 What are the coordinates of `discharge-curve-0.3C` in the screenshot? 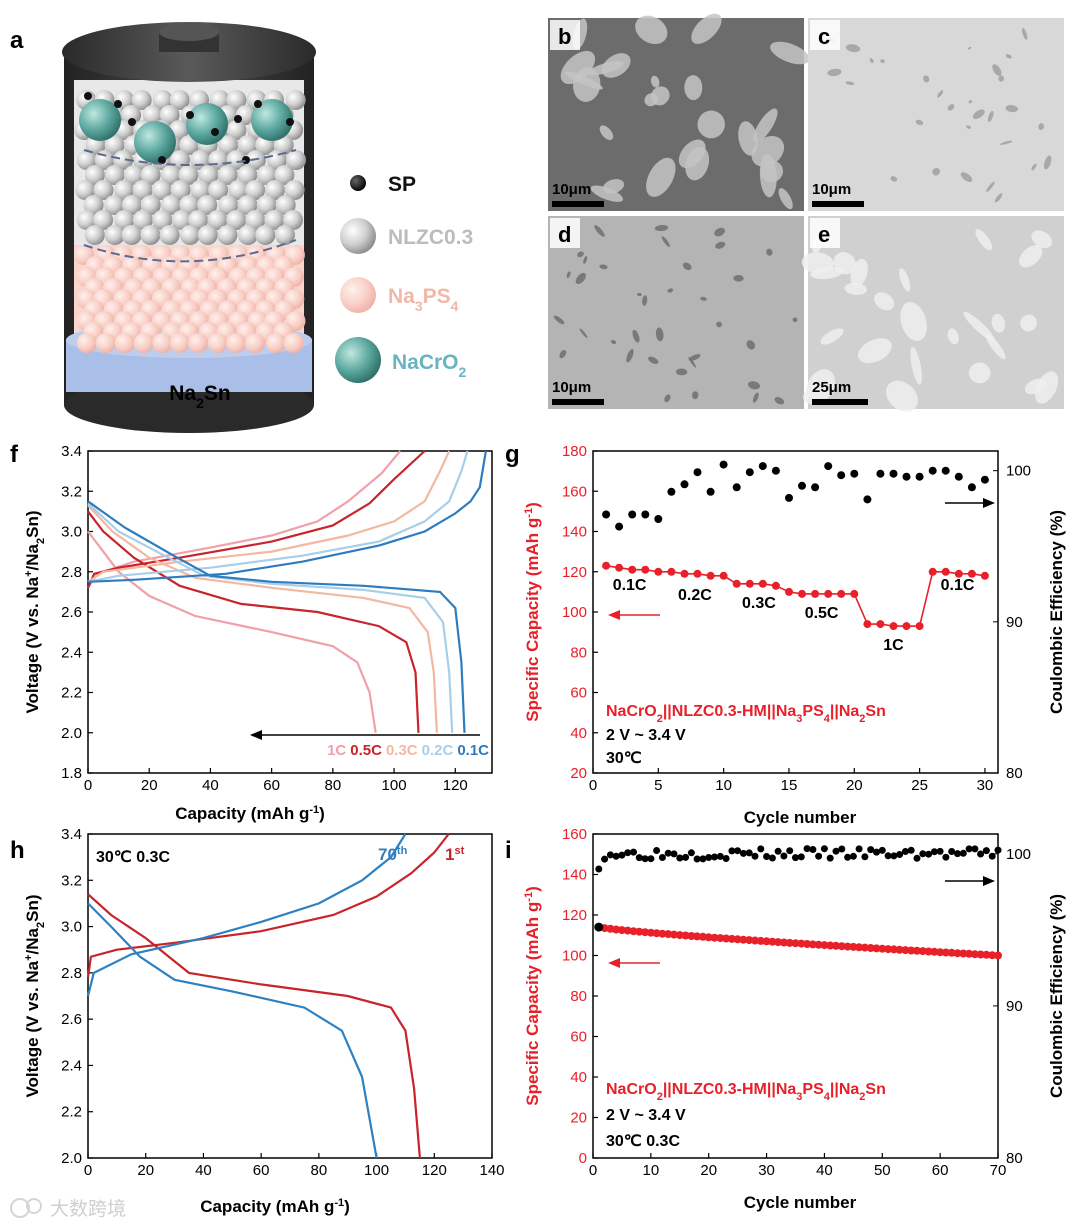 It's located at (262, 618).